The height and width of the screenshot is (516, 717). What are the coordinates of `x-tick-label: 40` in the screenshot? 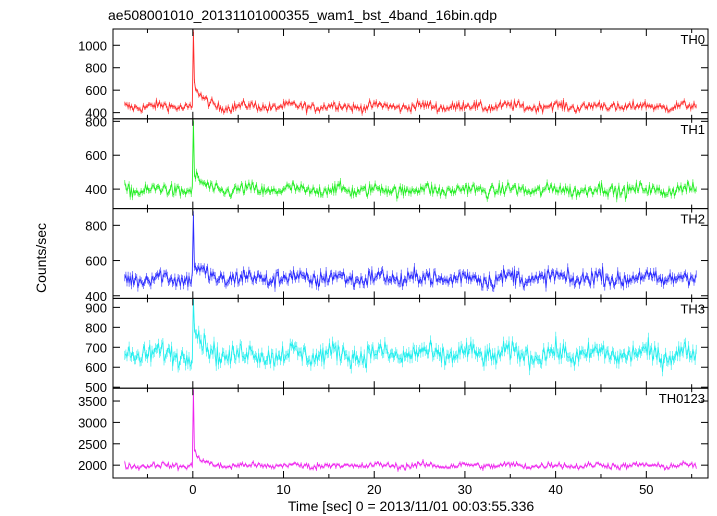 It's located at (555, 489).